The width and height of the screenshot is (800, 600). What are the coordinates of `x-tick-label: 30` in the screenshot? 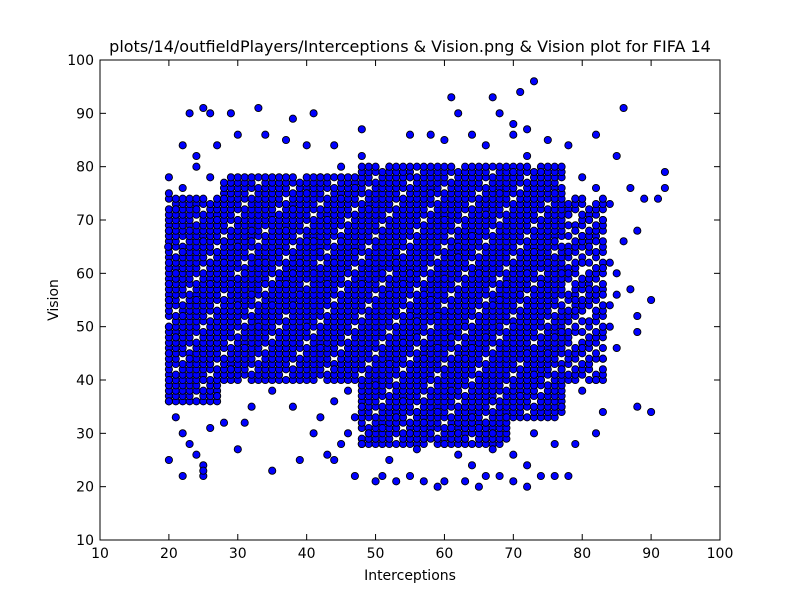 It's located at (238, 554).